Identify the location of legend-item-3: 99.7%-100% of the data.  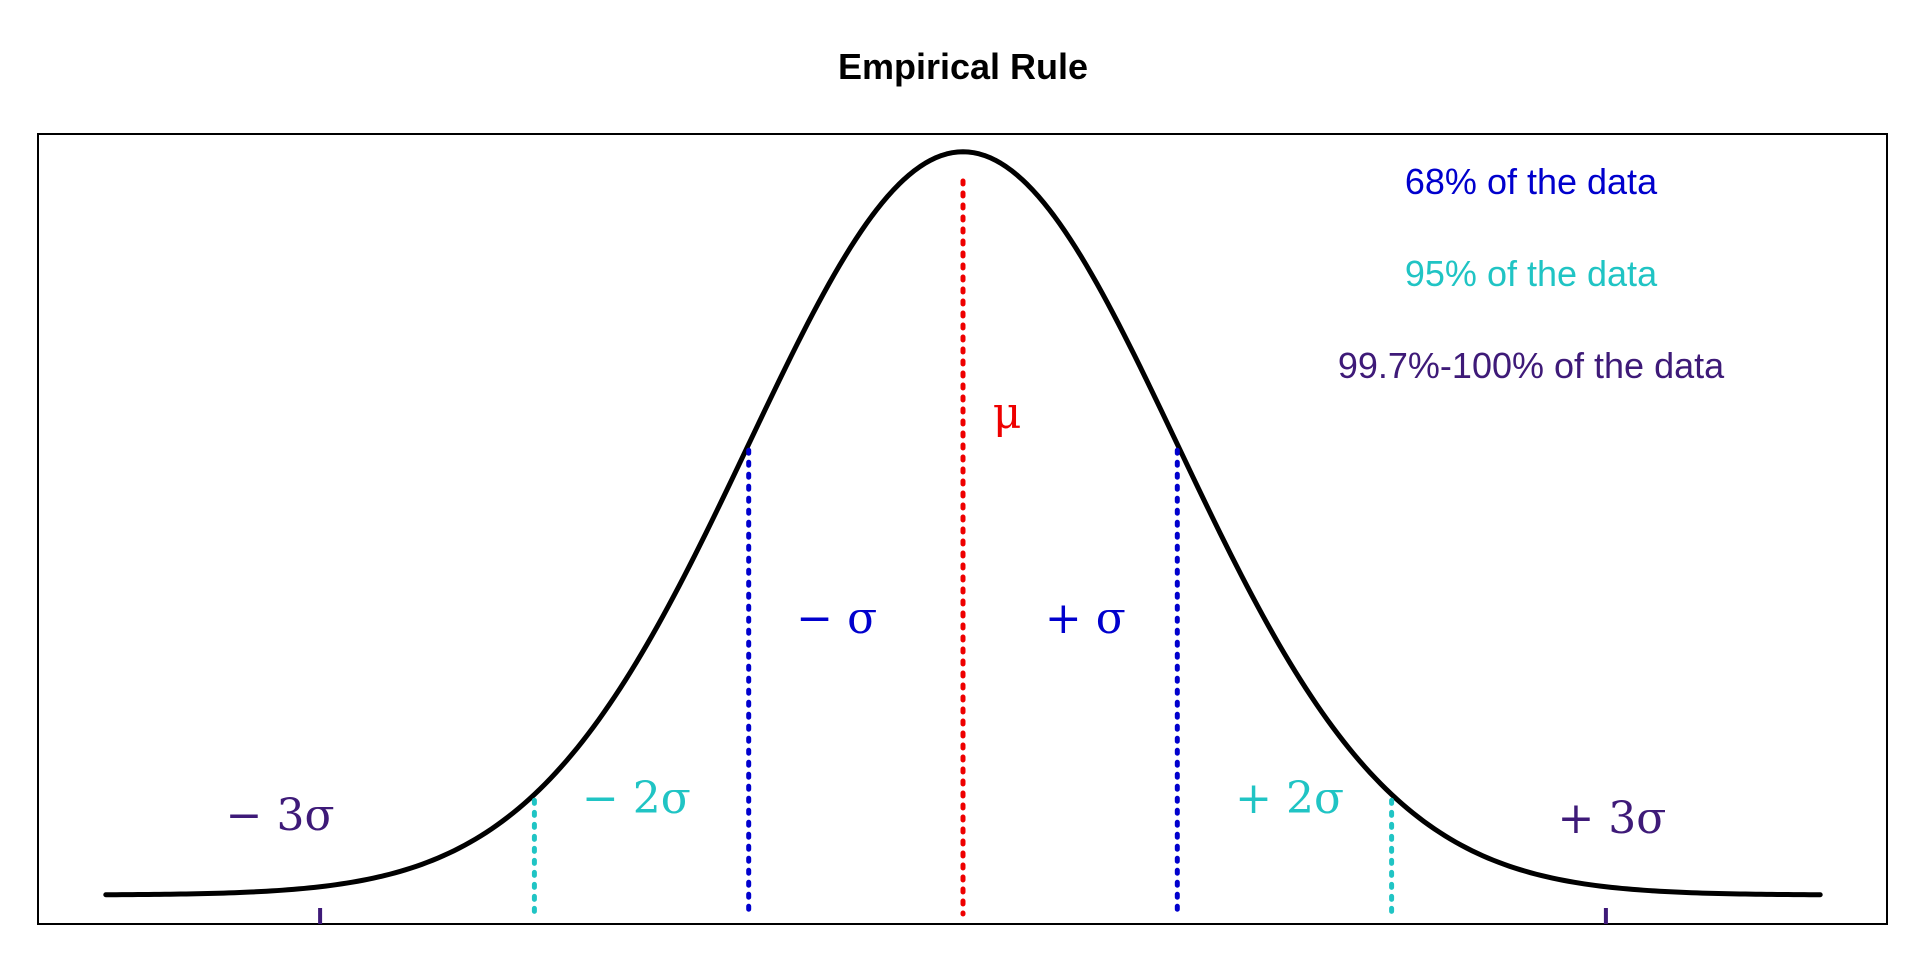
(1531, 365).